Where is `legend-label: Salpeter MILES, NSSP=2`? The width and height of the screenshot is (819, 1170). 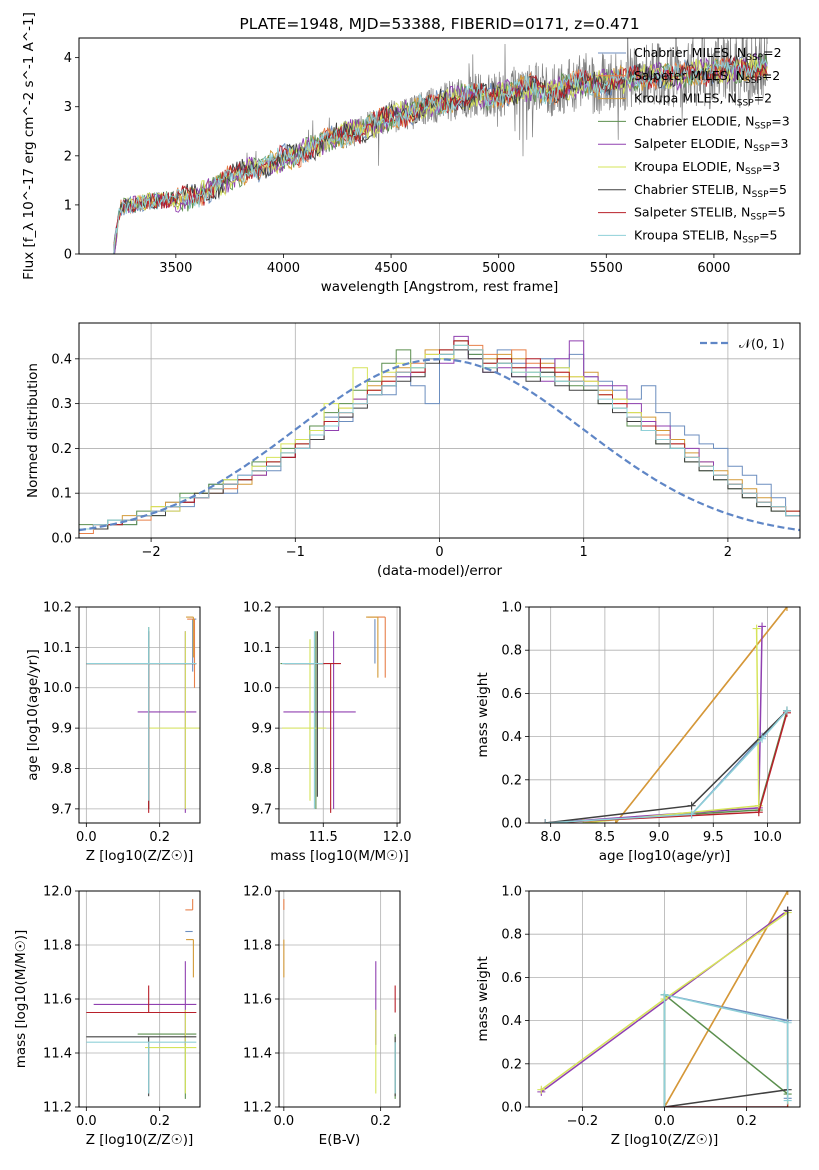
legend-label: Salpeter MILES, NSSP=2 is located at coordinates (707, 77).